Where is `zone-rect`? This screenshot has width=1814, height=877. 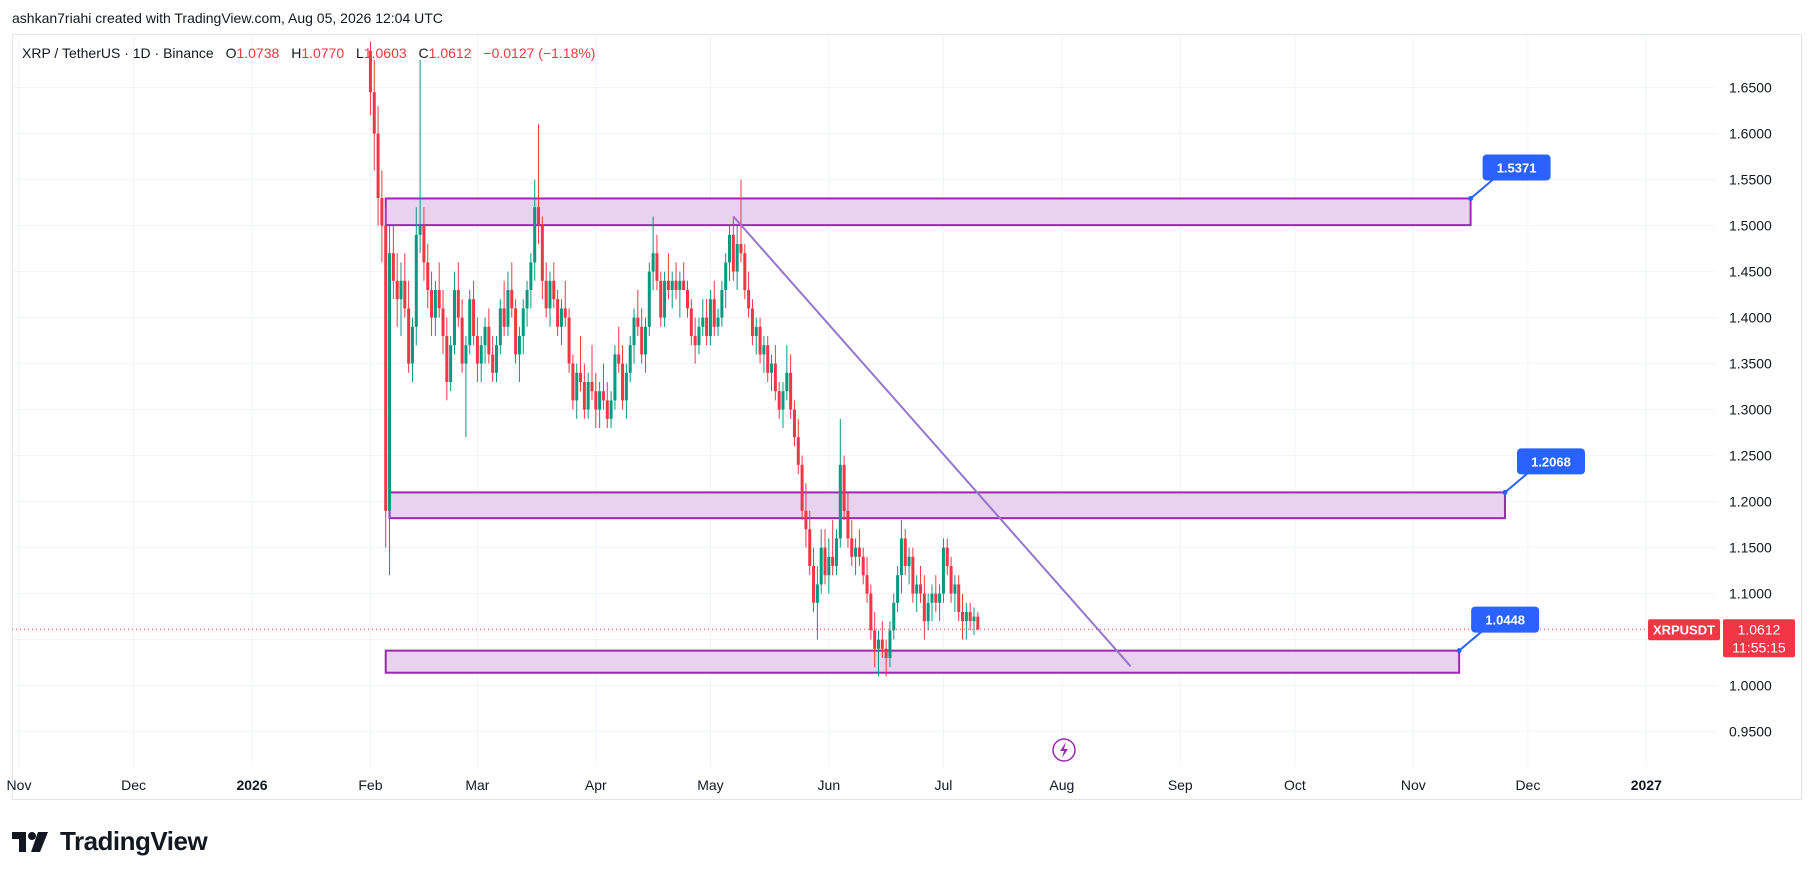 zone-rect is located at coordinates (922, 661).